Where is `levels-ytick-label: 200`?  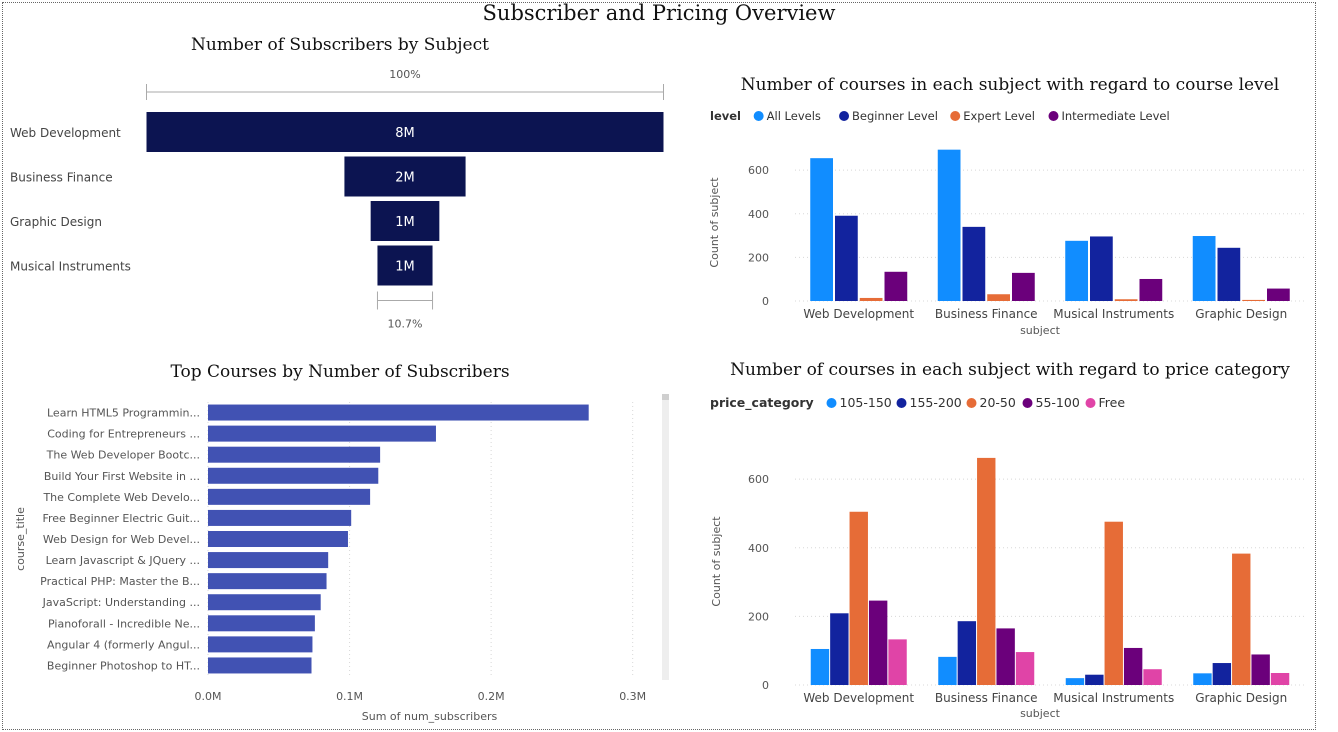
levels-ytick-label: 200 is located at coordinates (758, 257).